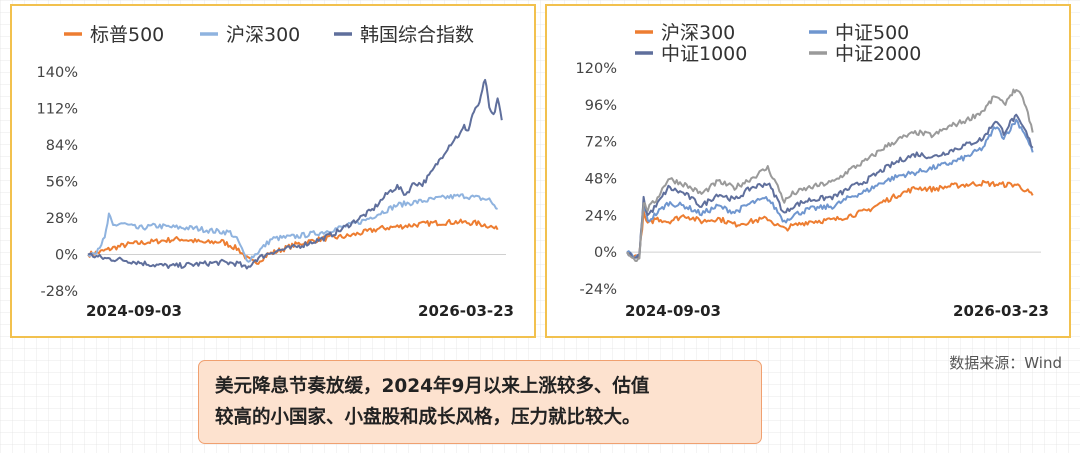 This screenshot has height=453, width=1080. What do you see at coordinates (432, 386) in the screenshot?
I see `caption-line-1: 美元降息节奏放缓，2024年9月以来上涨较多、估值` at bounding box center [432, 386].